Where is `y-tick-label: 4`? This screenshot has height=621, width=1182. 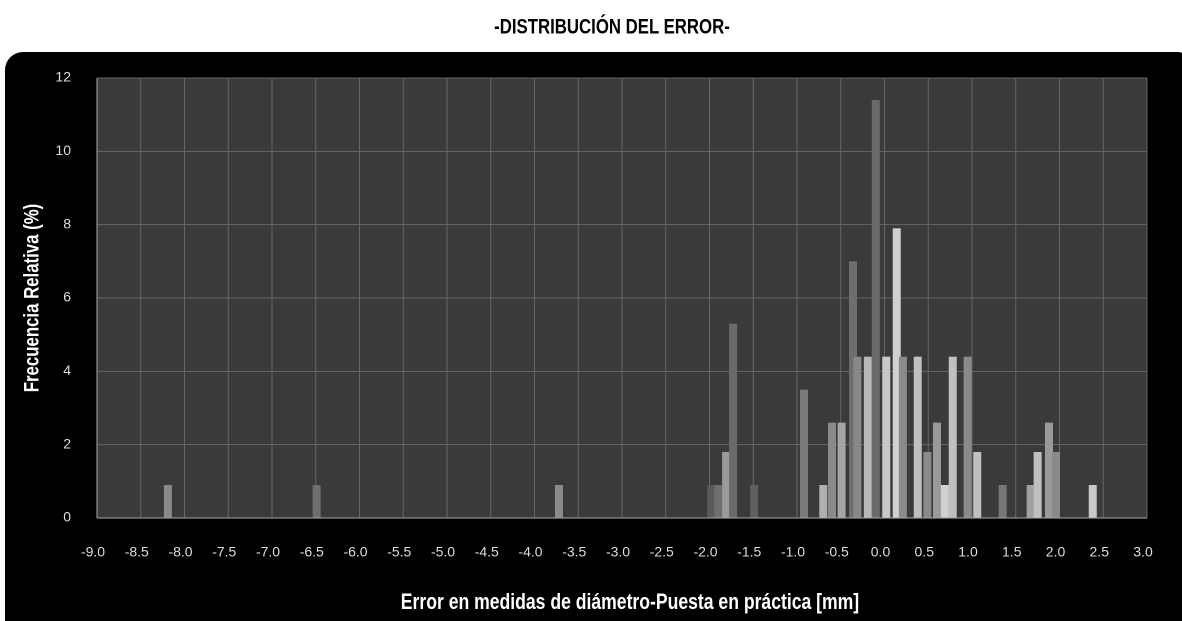 y-tick-label: 4 is located at coordinates (67, 370).